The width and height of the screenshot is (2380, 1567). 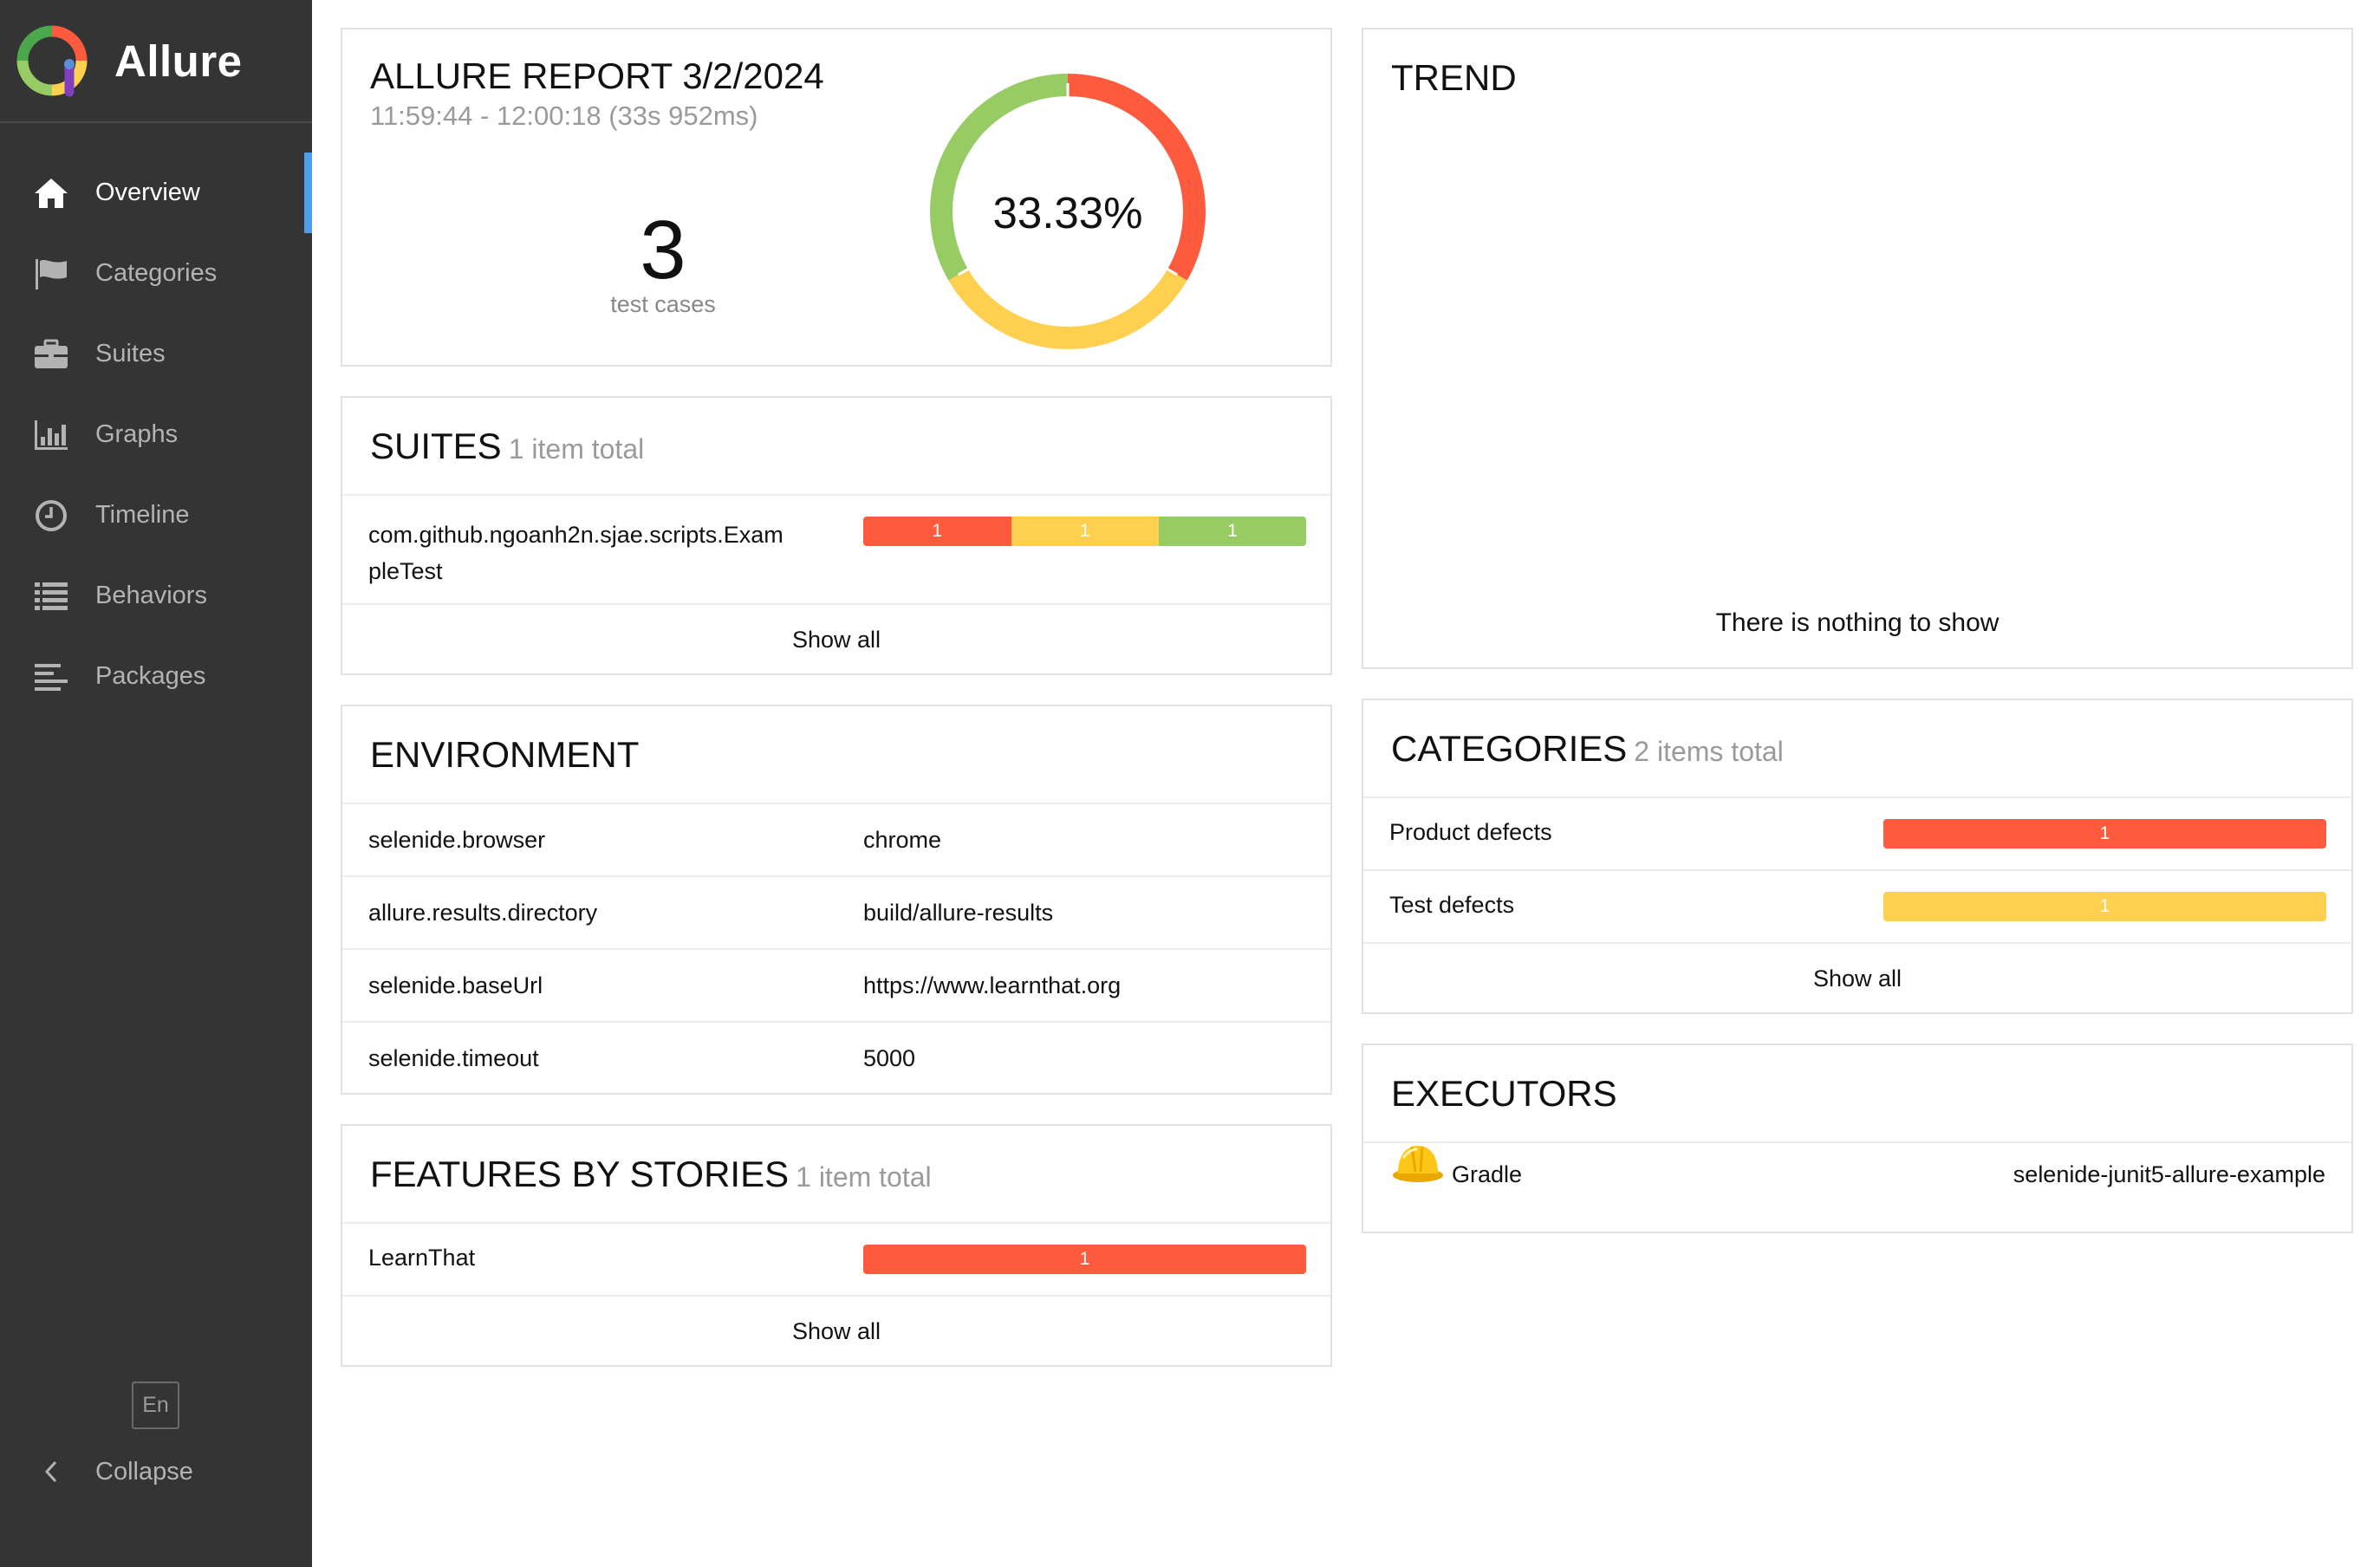 I want to click on env-key: selenide.timeout, so click(x=453, y=1058).